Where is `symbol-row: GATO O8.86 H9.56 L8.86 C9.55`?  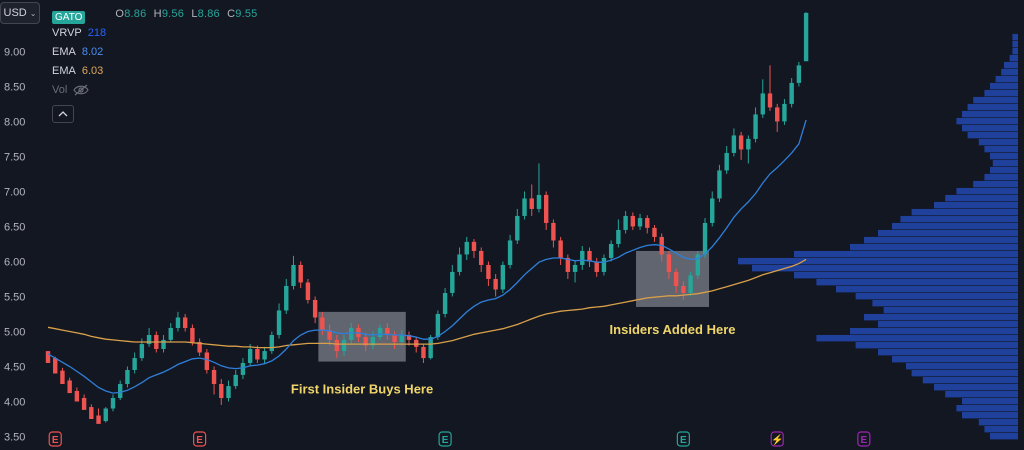
symbol-row: GATO O8.86 H9.56 L8.86 C9.55 is located at coordinates (155, 14).